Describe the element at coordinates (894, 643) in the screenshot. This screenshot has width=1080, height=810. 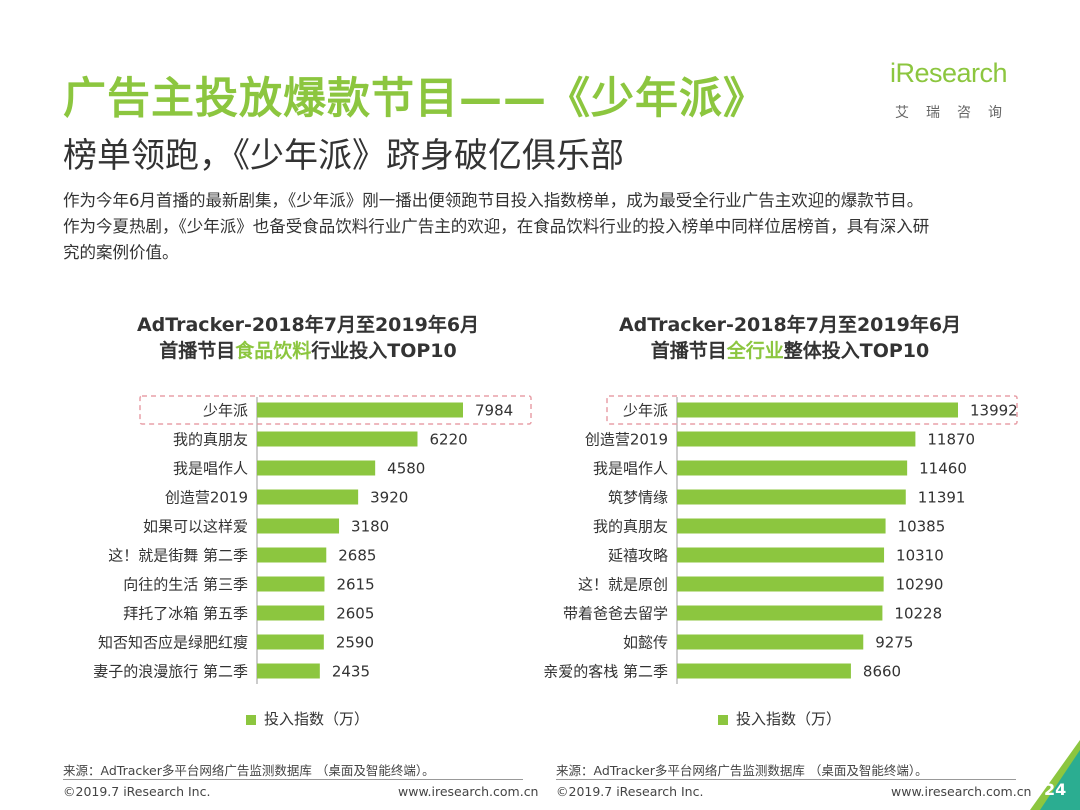
I see `value-label: 9275` at that location.